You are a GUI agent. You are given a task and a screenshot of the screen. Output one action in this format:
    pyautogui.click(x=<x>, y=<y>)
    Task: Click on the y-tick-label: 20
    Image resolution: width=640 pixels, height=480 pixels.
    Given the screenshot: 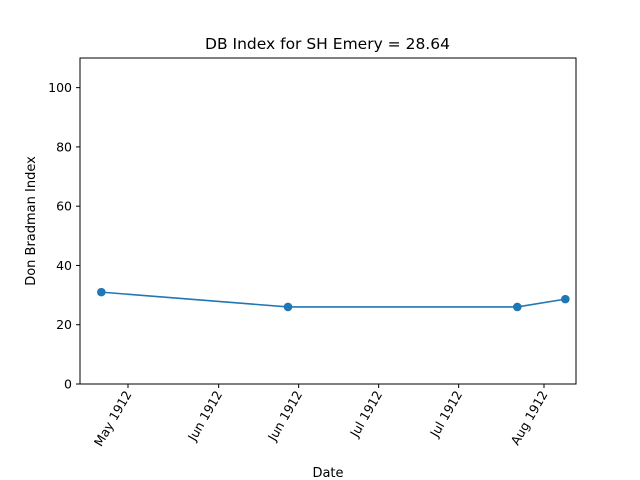 What is the action you would take?
    pyautogui.click(x=64, y=324)
    